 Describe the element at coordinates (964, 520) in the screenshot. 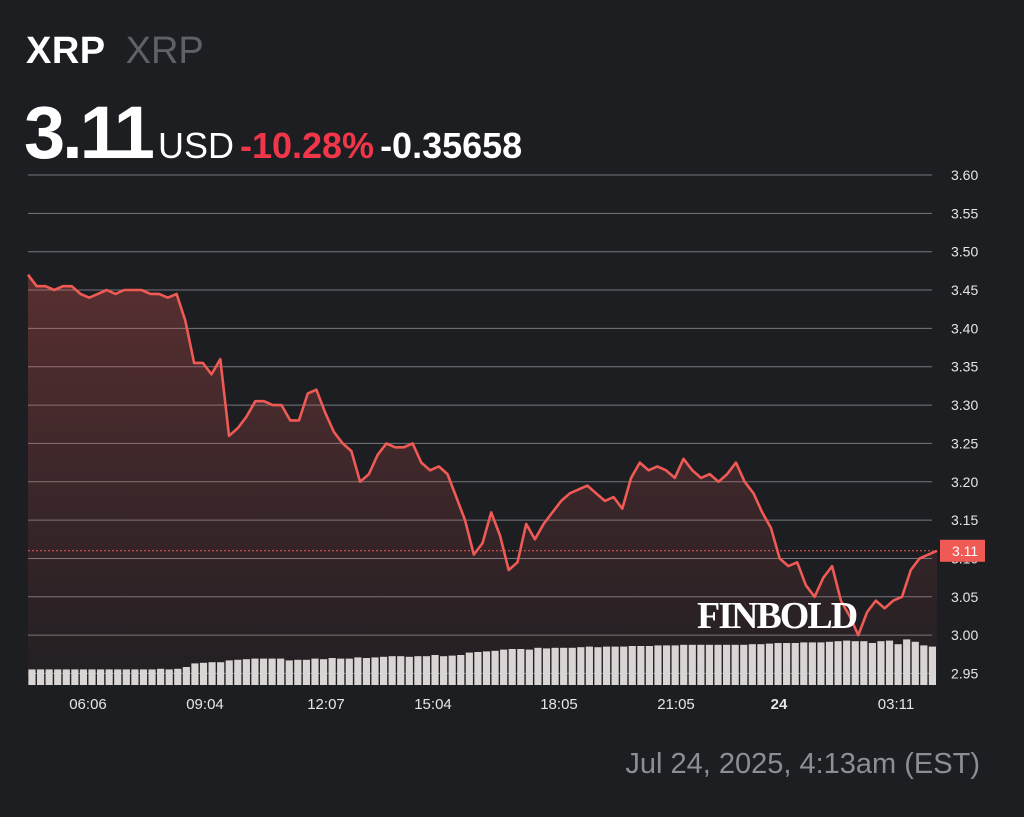

I see `y-tick-label: 3.15` at that location.